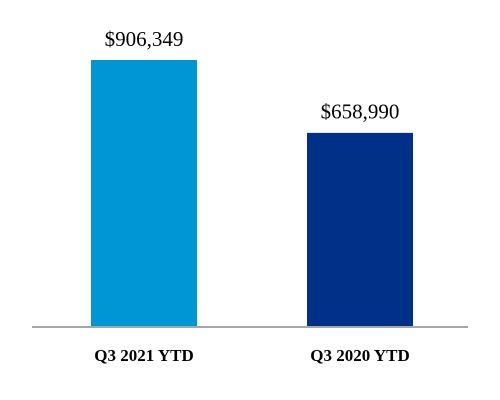  What do you see at coordinates (360, 112) in the screenshot?
I see `value-label: $658,990` at bounding box center [360, 112].